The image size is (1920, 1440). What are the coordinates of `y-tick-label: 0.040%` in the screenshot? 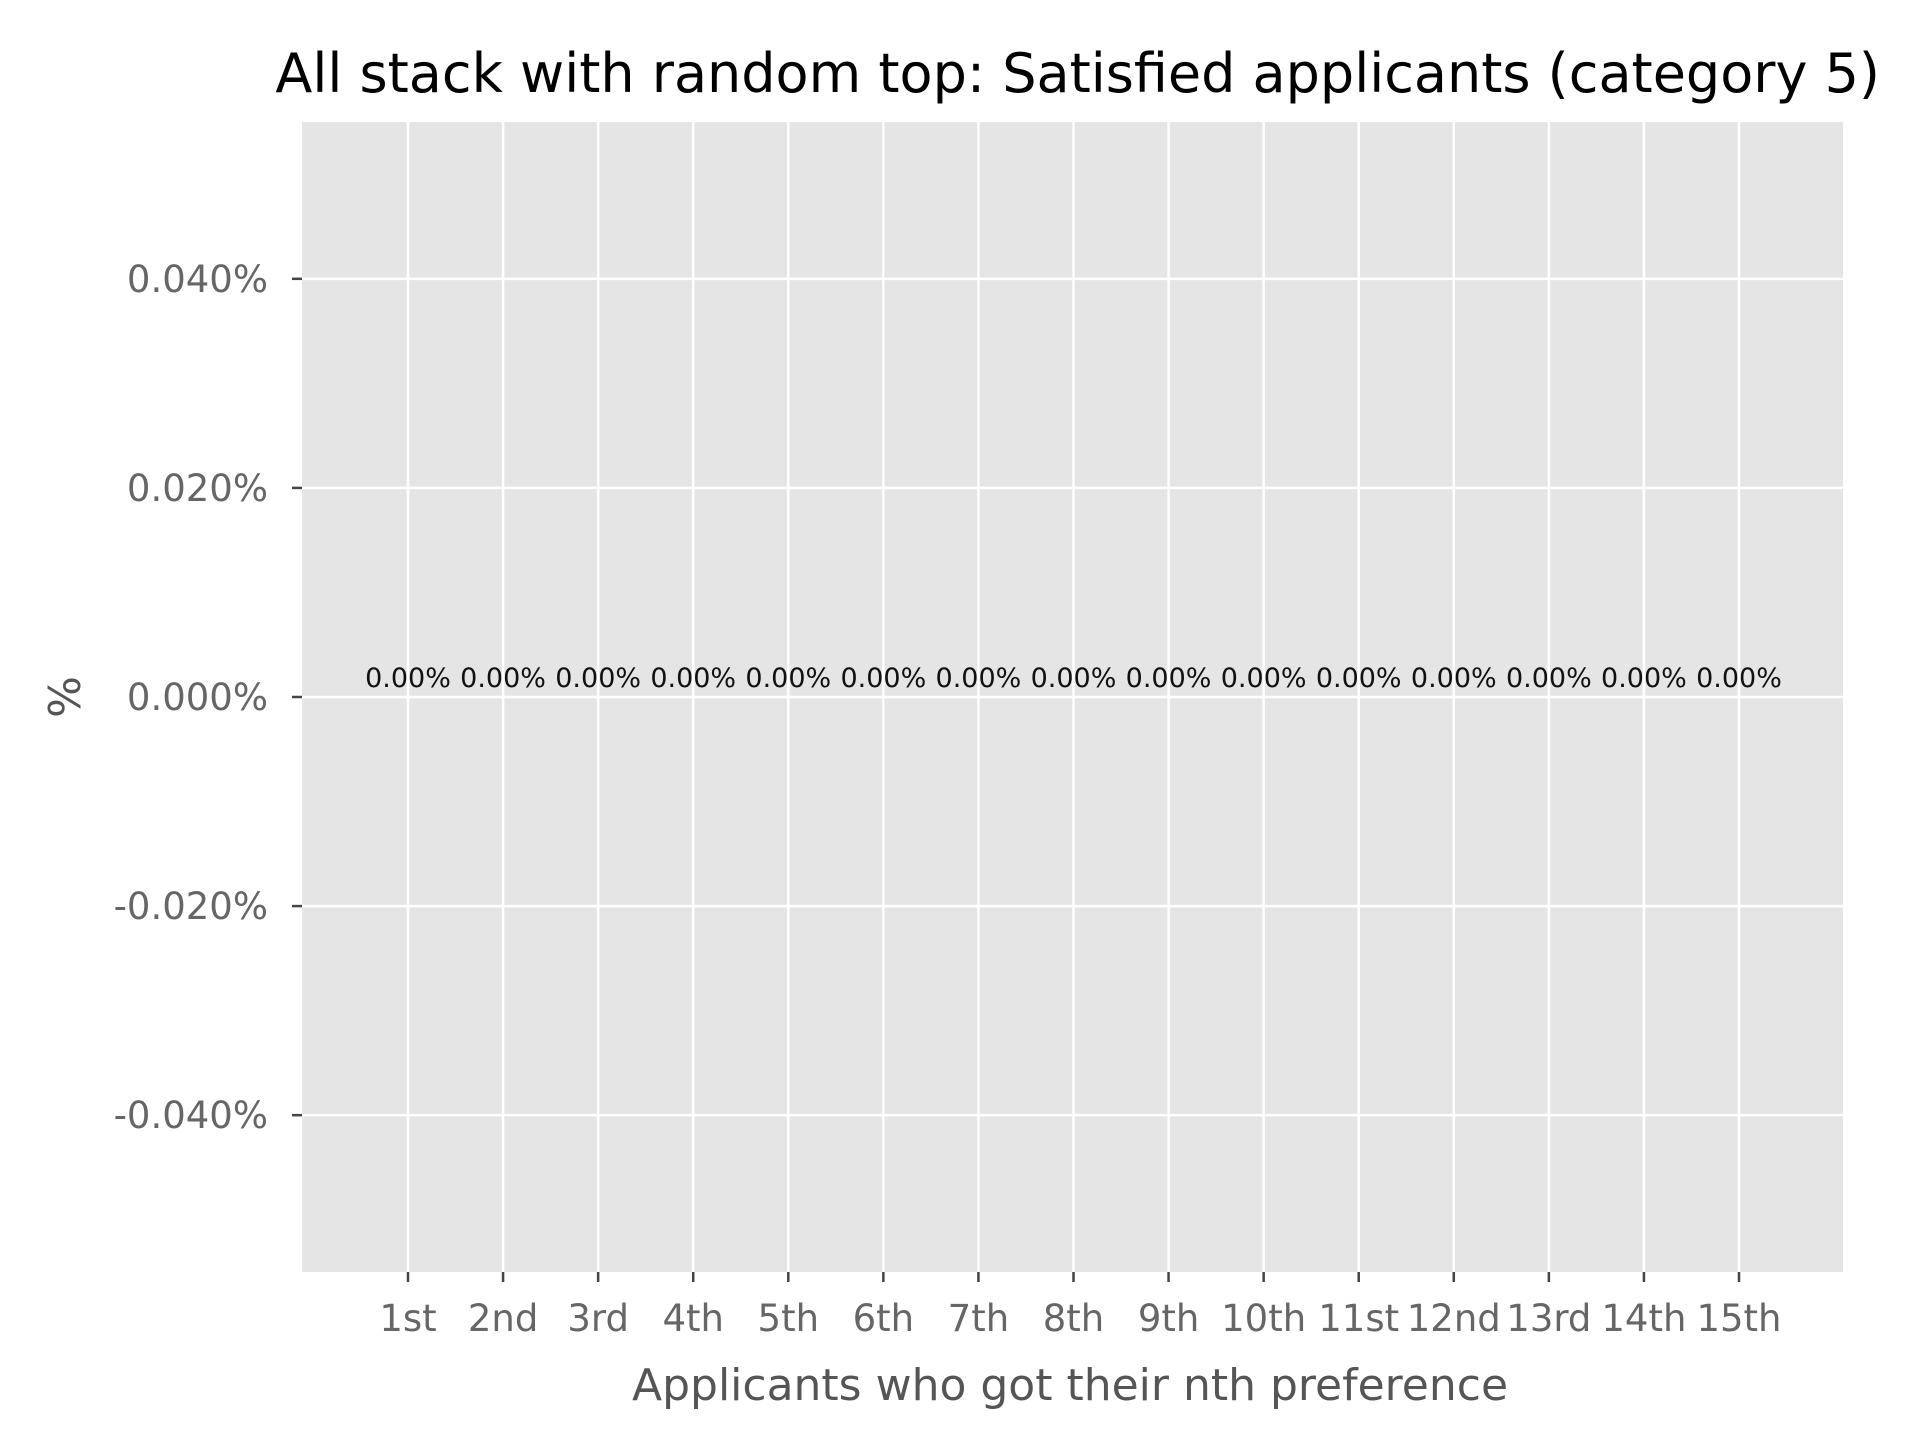 It's located at (197, 279).